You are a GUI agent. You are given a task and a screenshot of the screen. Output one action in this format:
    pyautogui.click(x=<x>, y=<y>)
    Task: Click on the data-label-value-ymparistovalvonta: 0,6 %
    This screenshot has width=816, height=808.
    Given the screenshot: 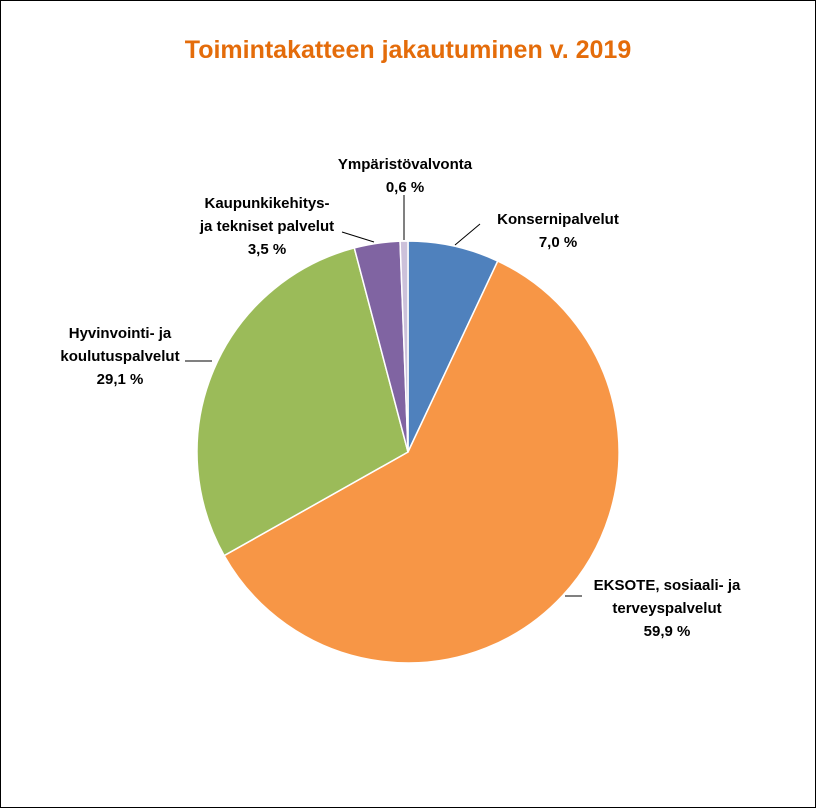 What is the action you would take?
    pyautogui.click(x=405, y=187)
    